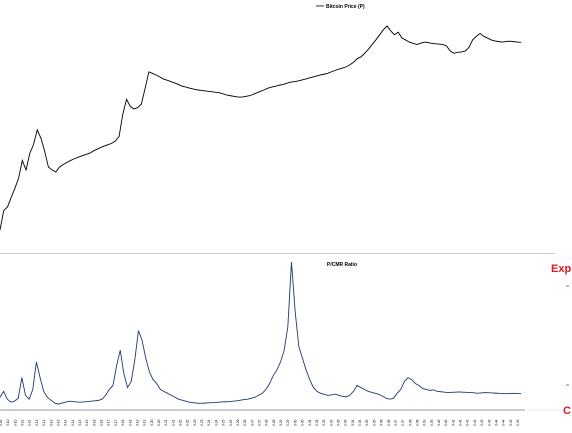 This screenshot has height=433, width=572. Describe the element at coordinates (353, 422) in the screenshot. I see `tick-label: 3-34` at that location.